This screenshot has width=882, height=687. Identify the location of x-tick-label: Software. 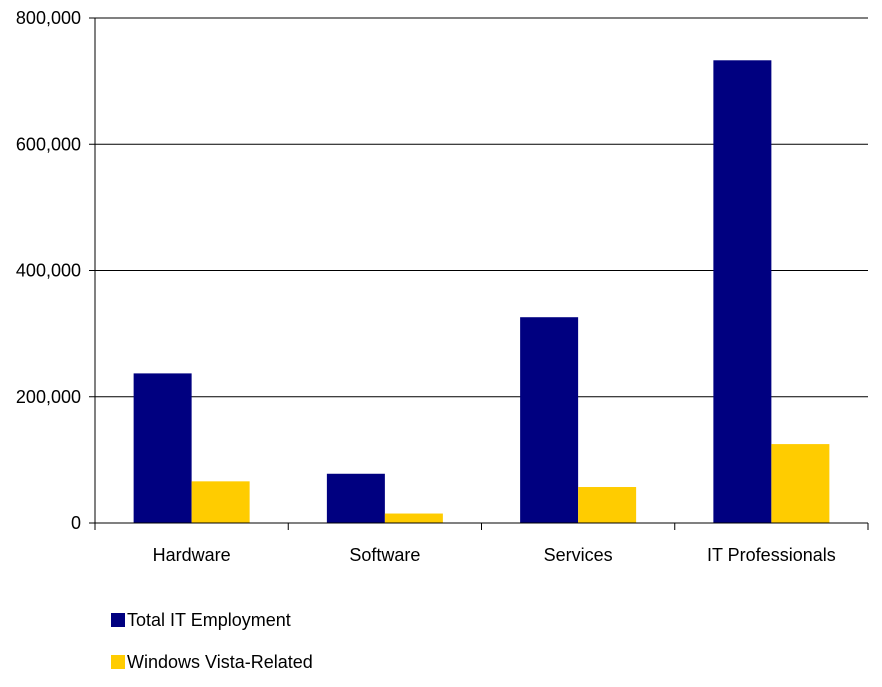
(384, 555).